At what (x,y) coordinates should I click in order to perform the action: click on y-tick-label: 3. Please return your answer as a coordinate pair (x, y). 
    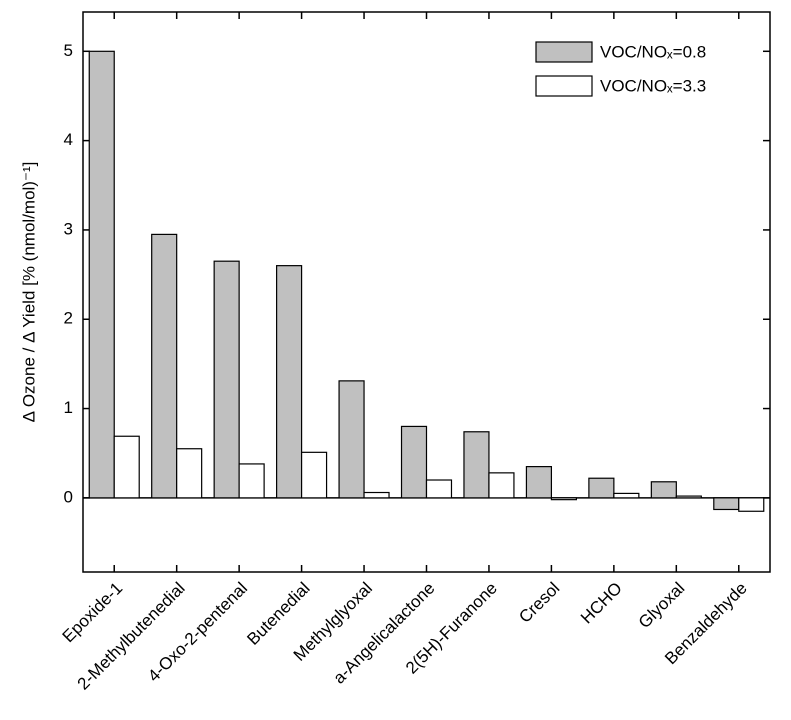
    Looking at the image, I should click on (68, 228).